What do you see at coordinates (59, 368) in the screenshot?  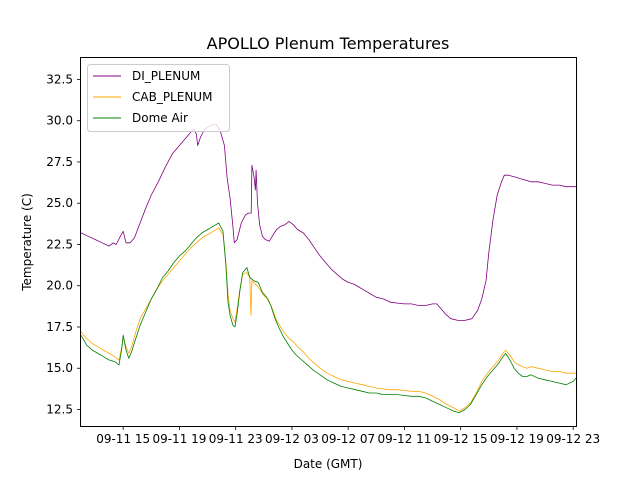 I see `y-tick-label: 15.0` at bounding box center [59, 368].